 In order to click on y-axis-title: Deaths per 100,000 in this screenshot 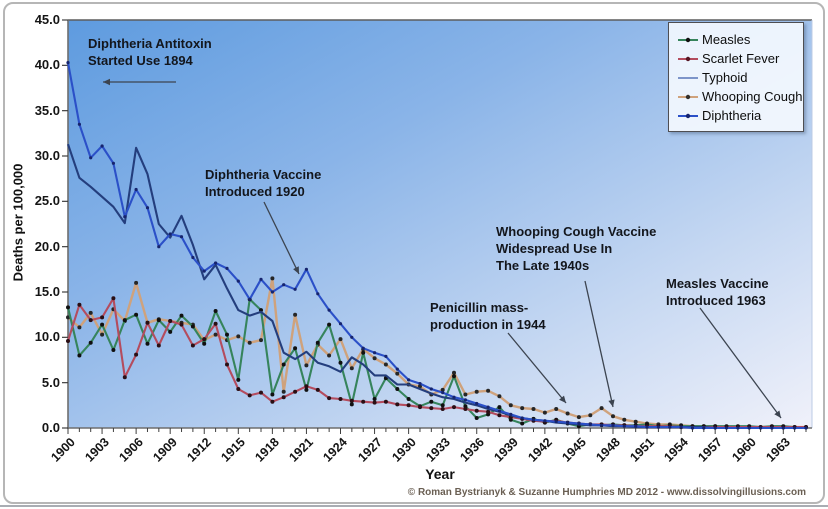, I will do `click(18, 222)`.